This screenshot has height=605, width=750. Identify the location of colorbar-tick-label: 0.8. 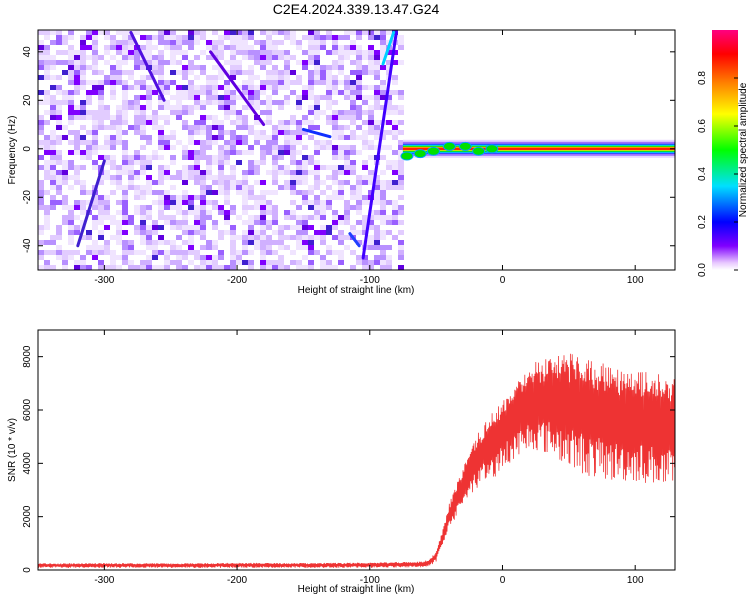
(702, 78).